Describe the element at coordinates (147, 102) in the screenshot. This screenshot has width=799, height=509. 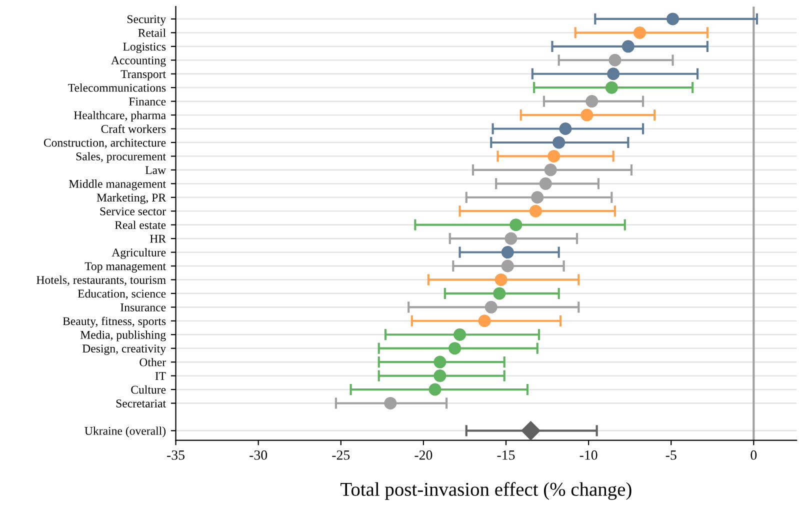
I see `y-tick-label: Finance` at that location.